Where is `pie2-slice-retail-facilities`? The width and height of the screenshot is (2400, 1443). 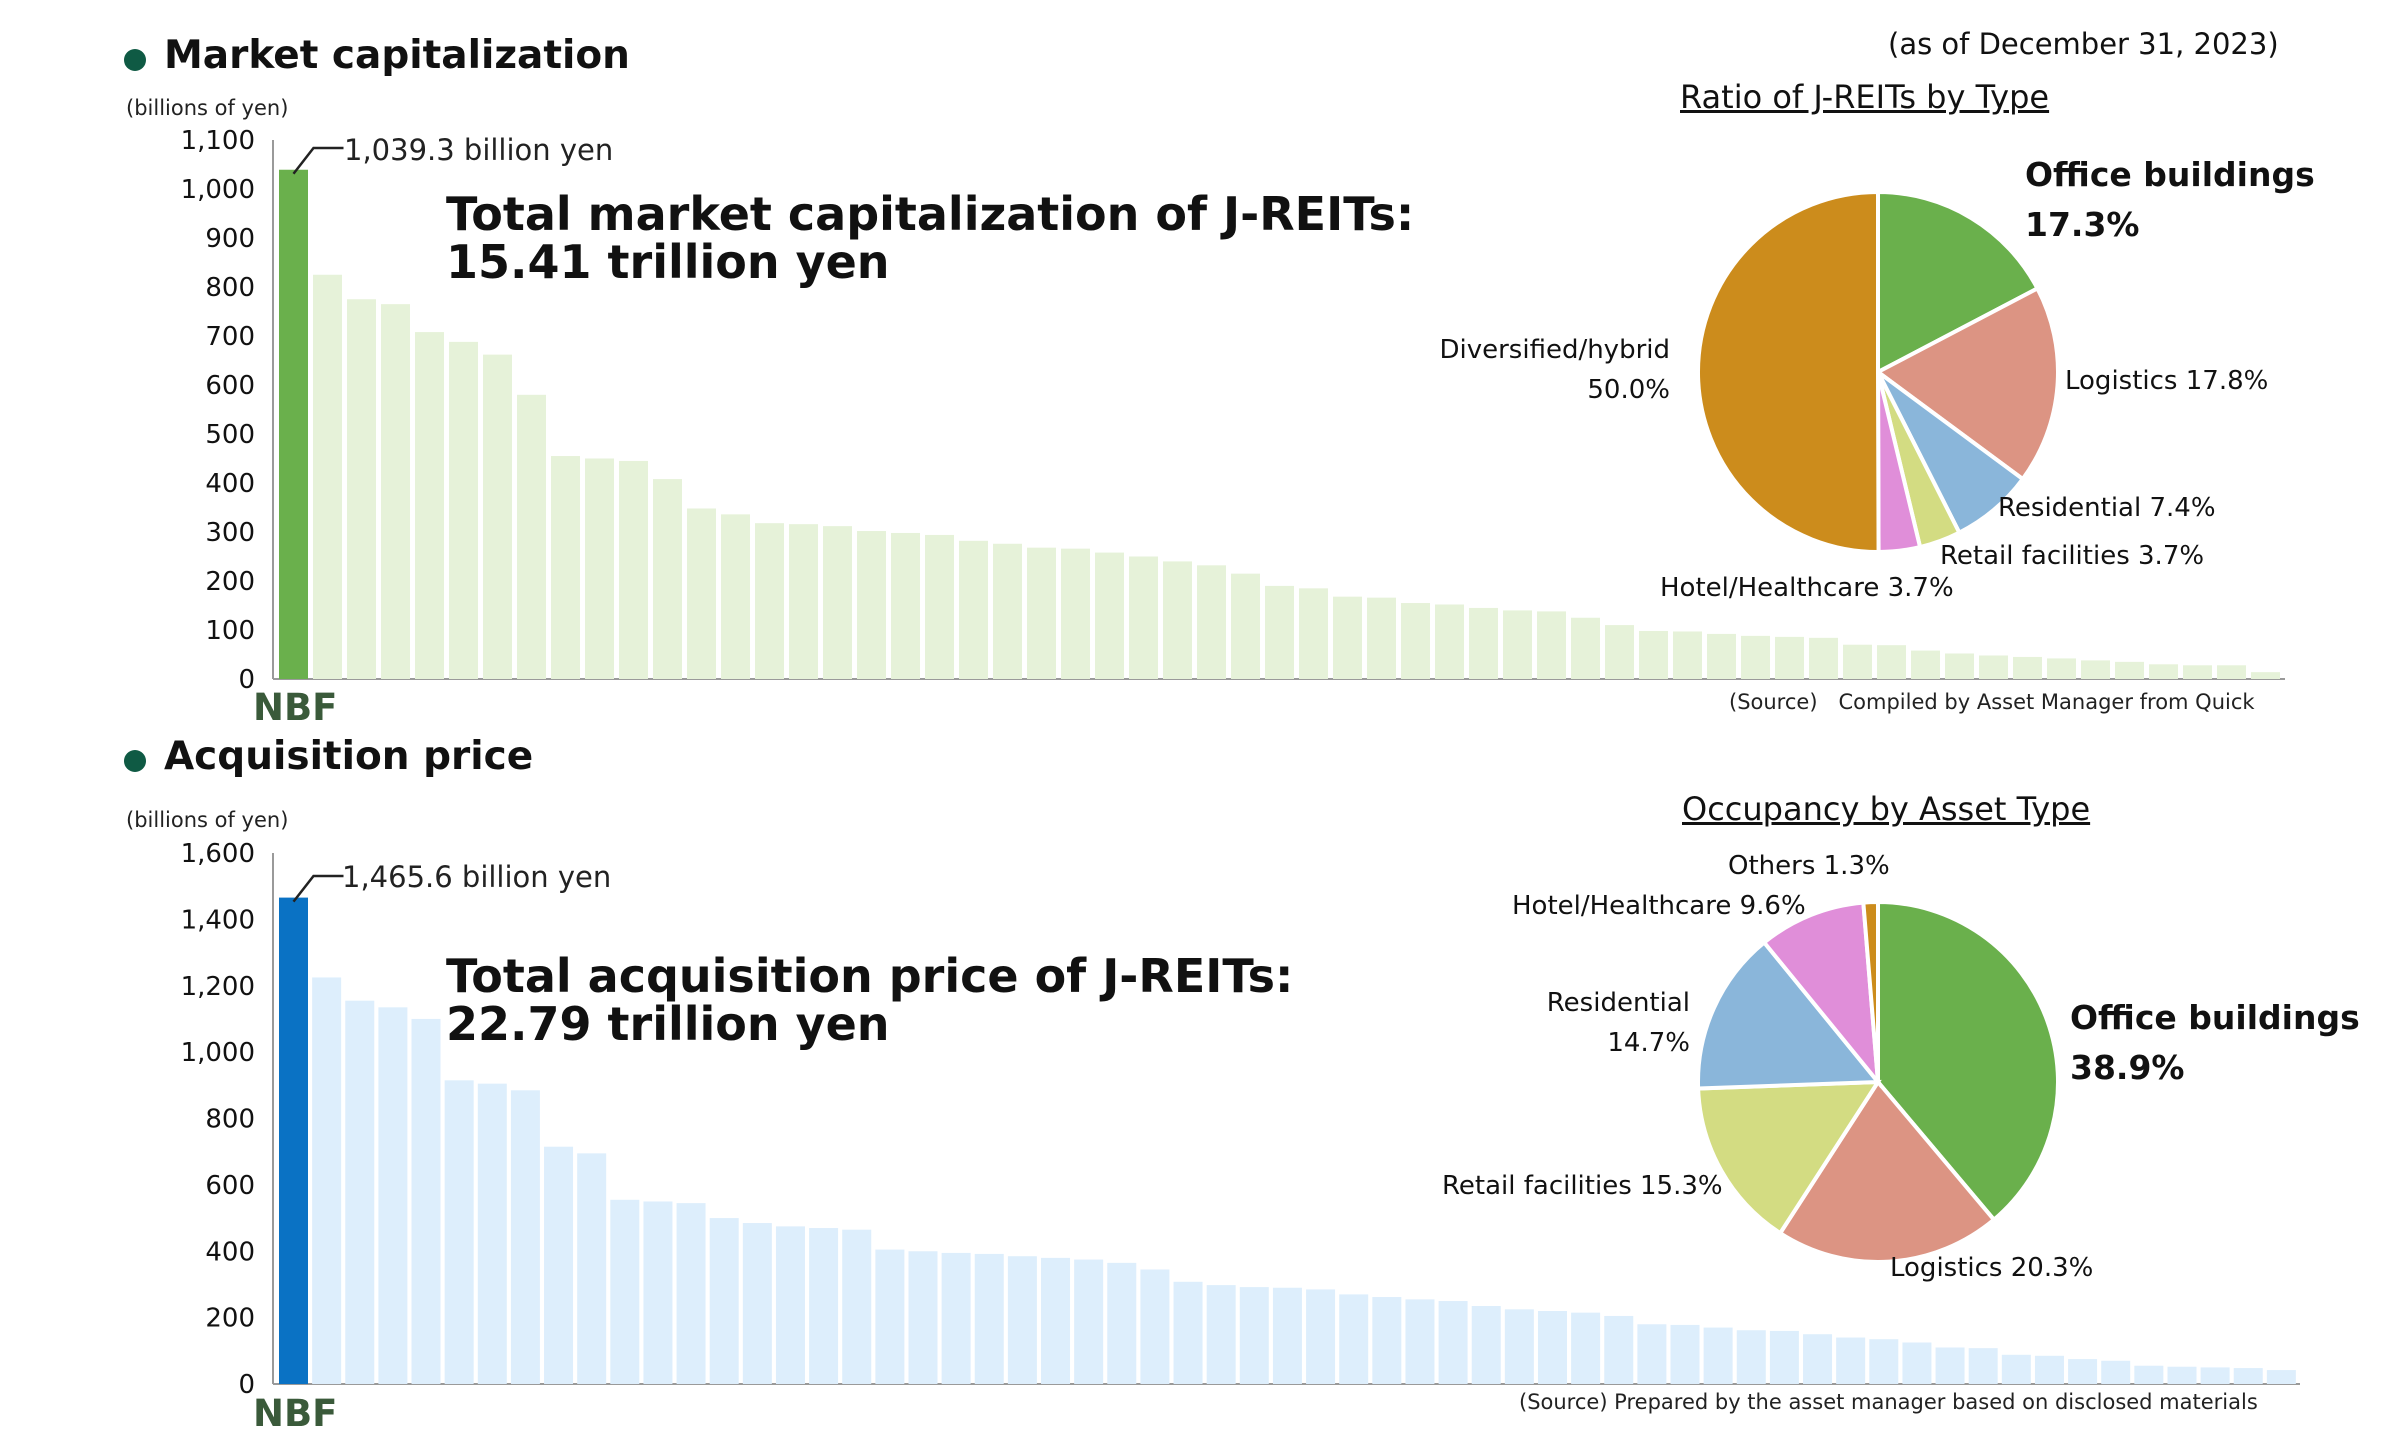 pie2-slice-retail-facilities is located at coordinates (1789, 1157).